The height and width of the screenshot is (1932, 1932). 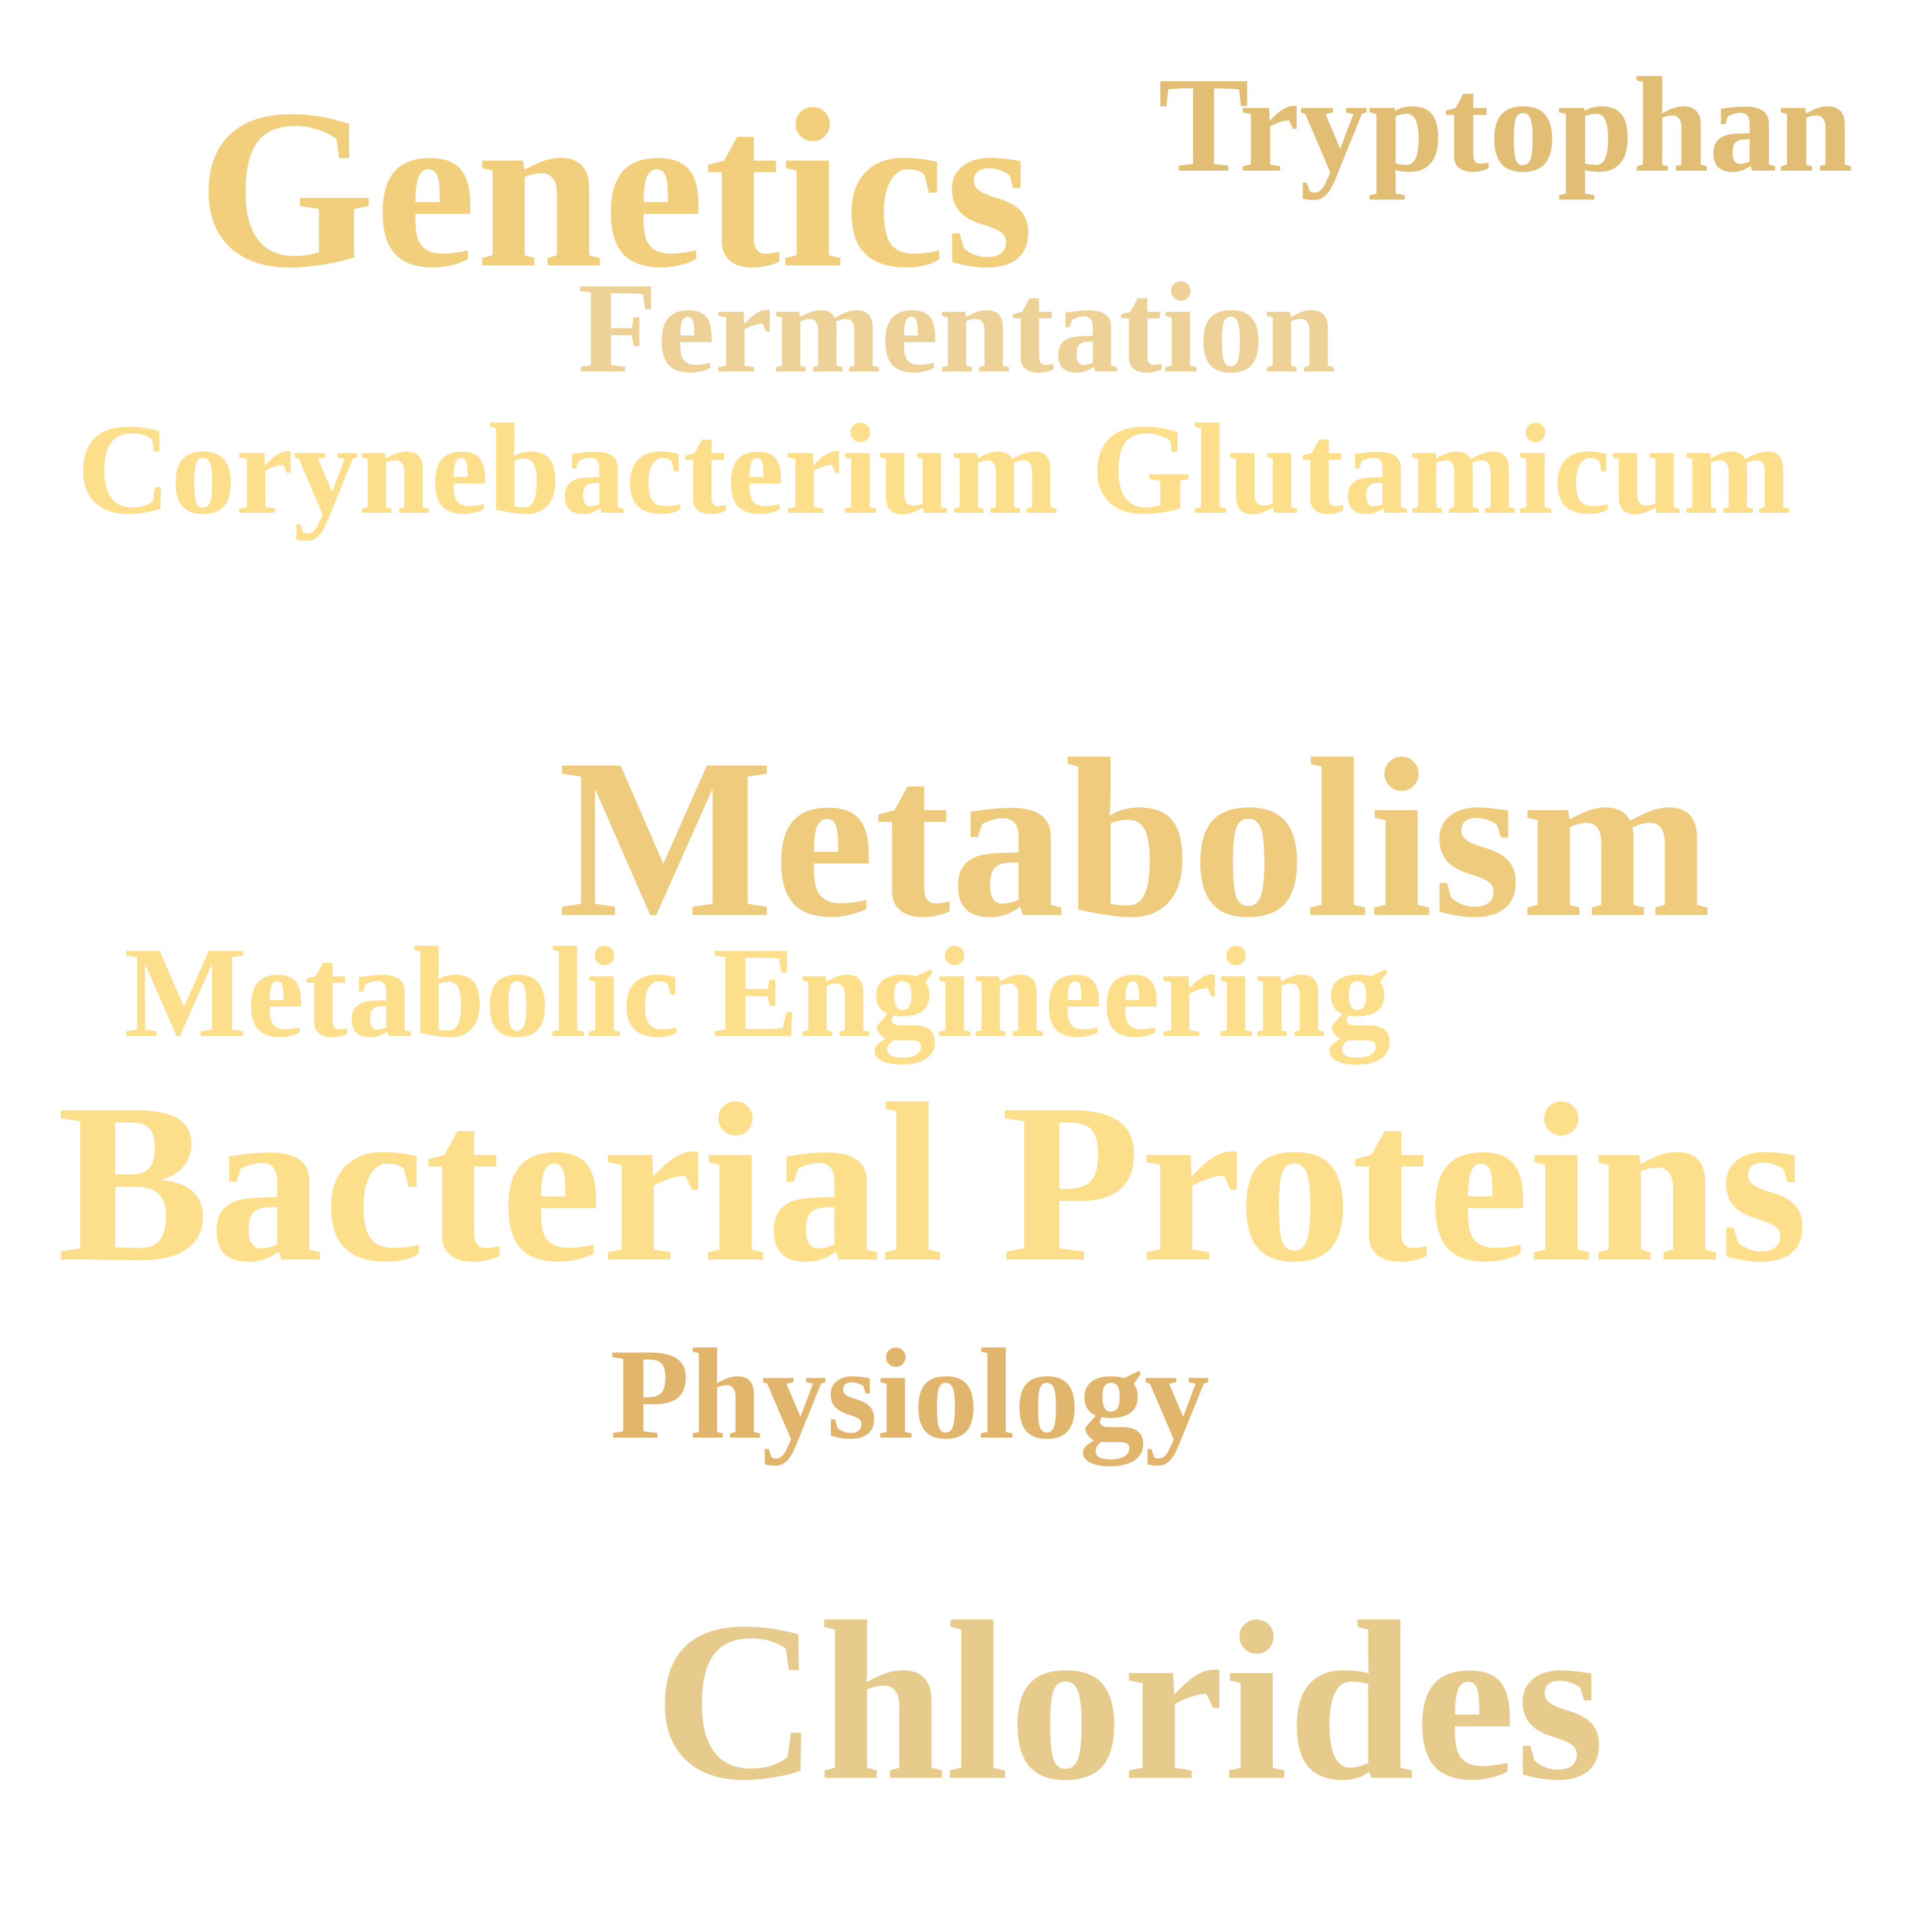 I want to click on word-bacterial-proteins: Bacterial Proteins, so click(x=932, y=1182).